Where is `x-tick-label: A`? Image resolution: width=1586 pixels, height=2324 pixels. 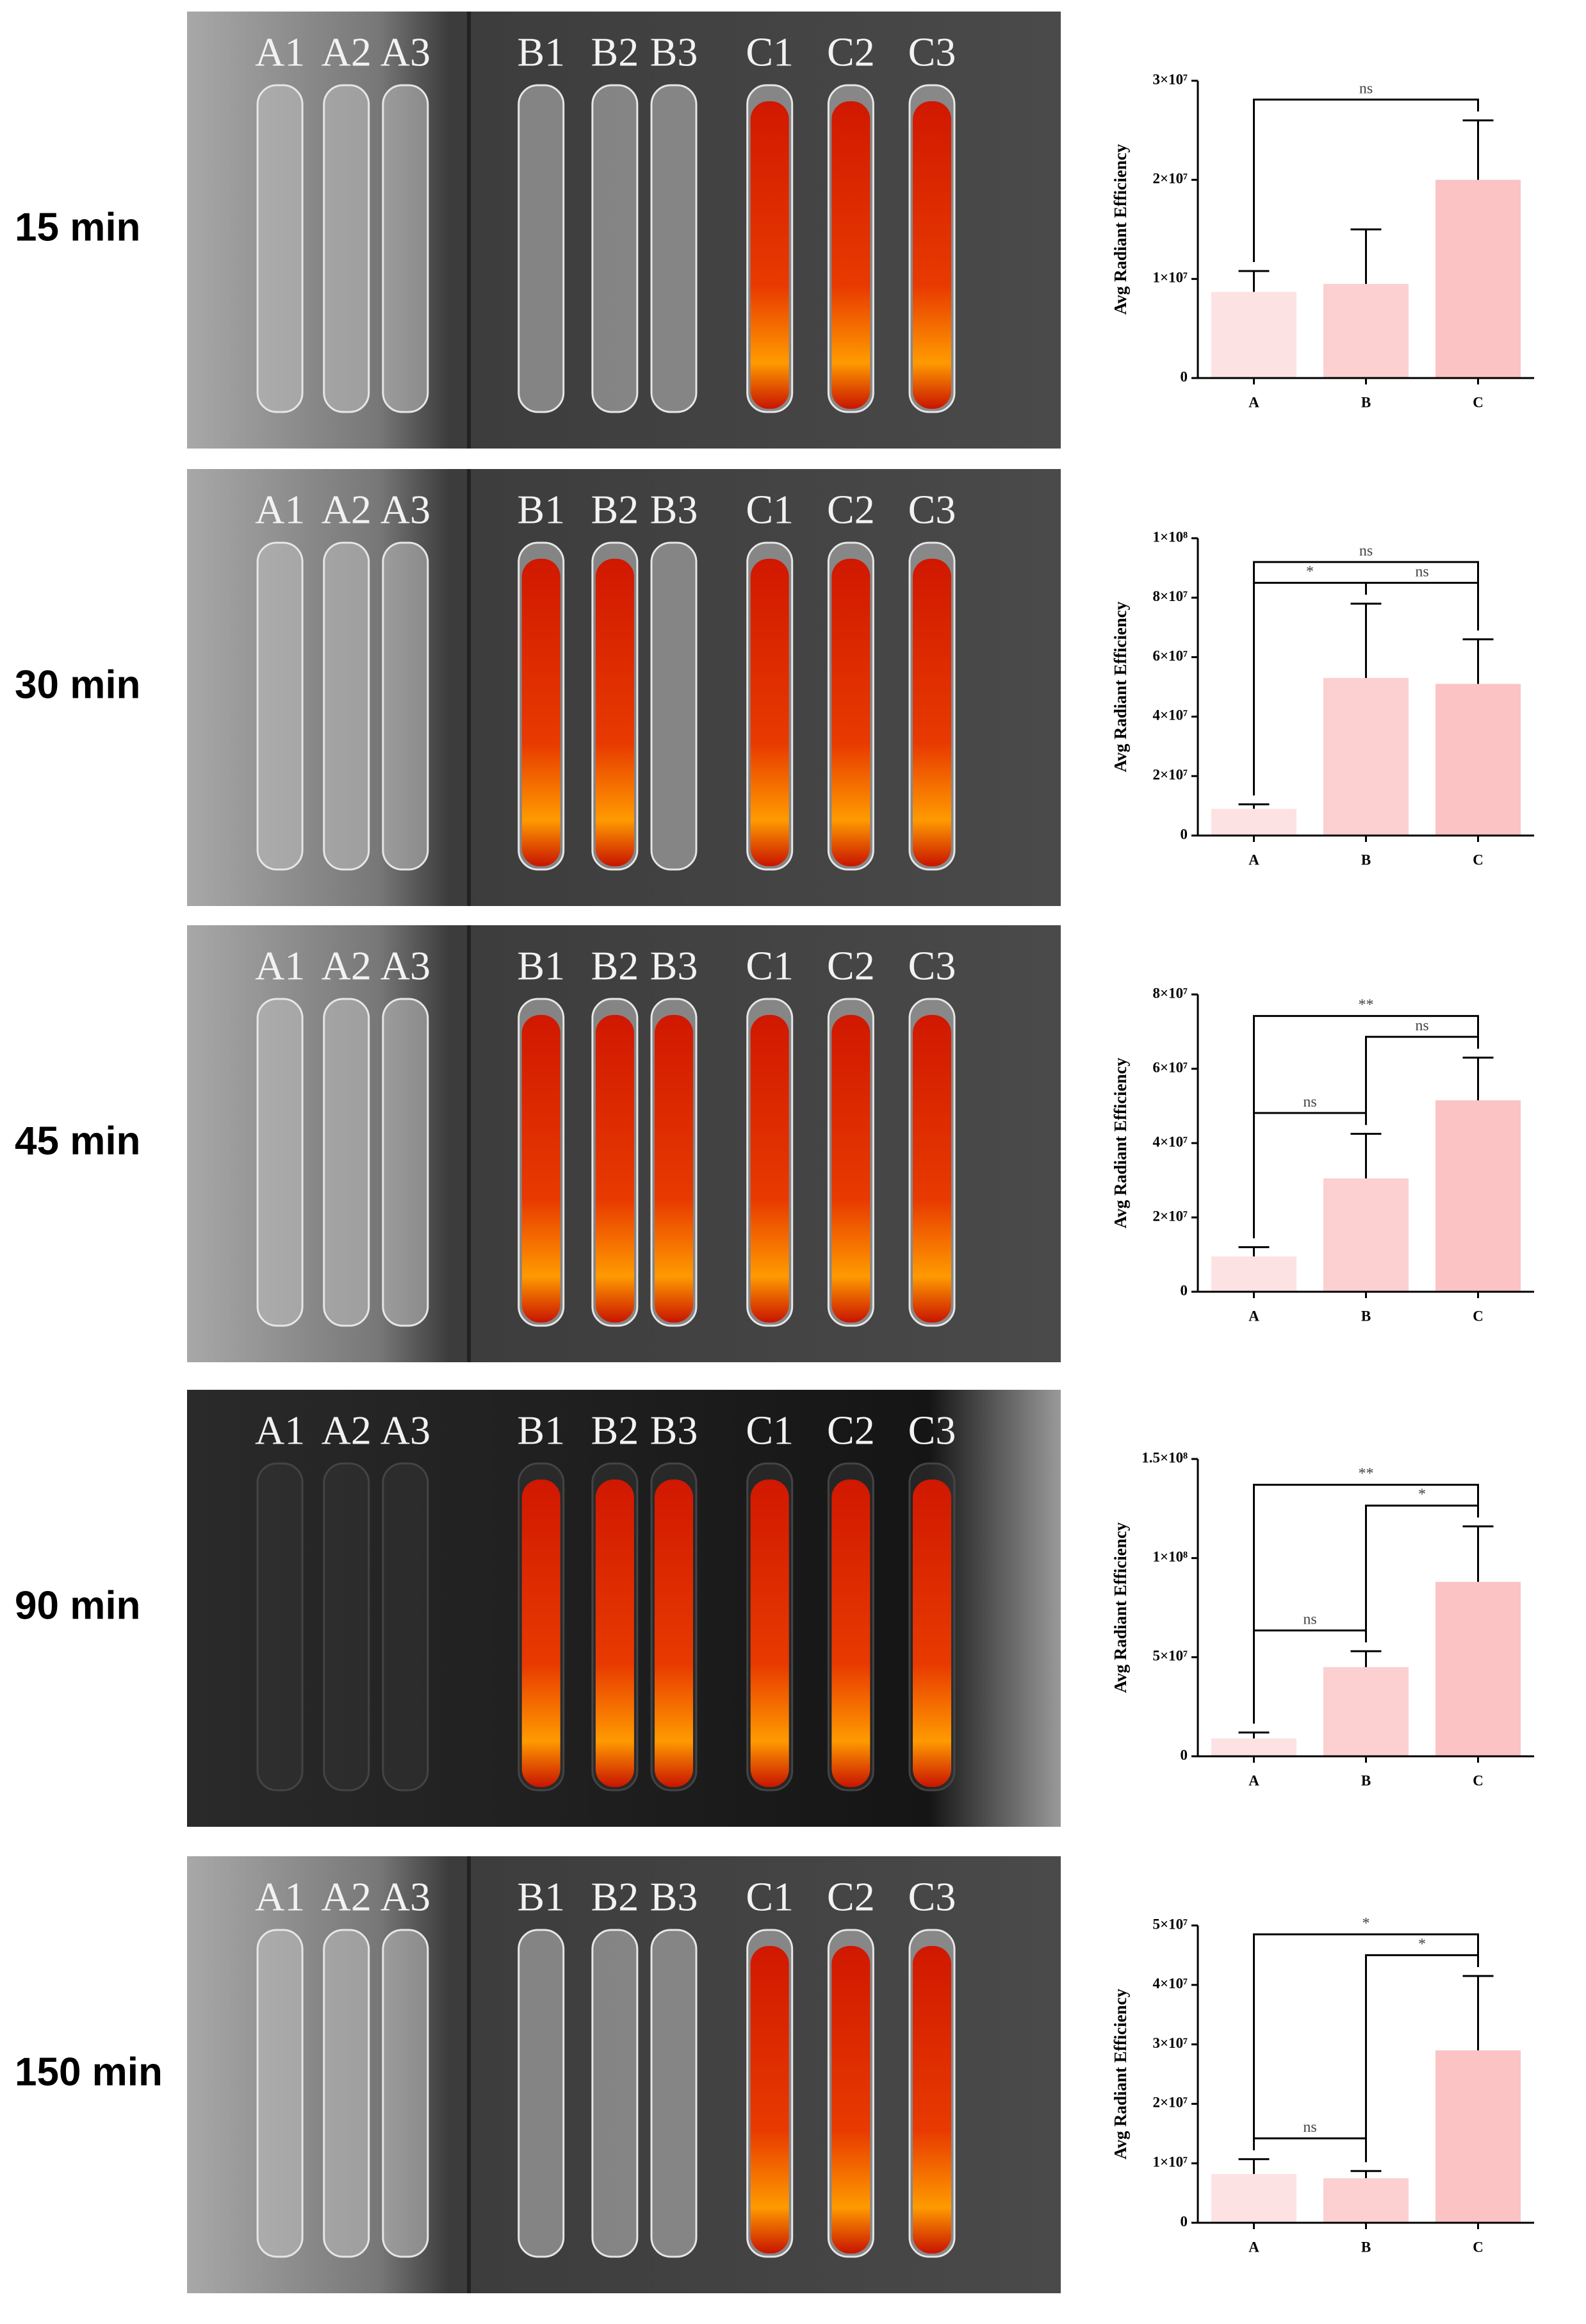
x-tick-label: A is located at coordinates (1254, 2247).